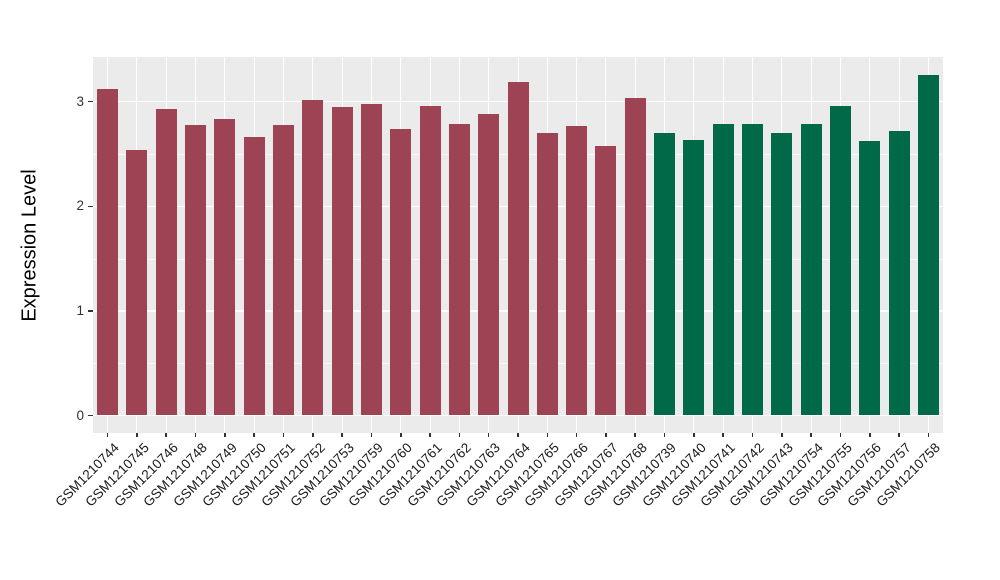  Describe the element at coordinates (80, 310) in the screenshot. I see `y-tick-label: 1` at that location.